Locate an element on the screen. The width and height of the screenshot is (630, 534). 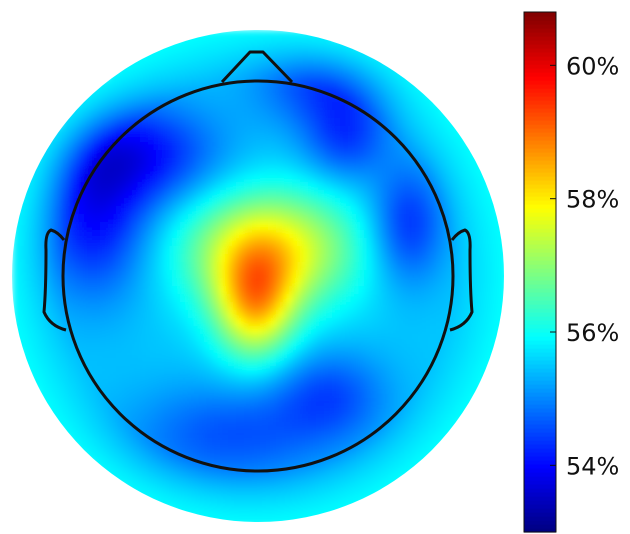
colorbar-step is located at coordinates (540, 126).